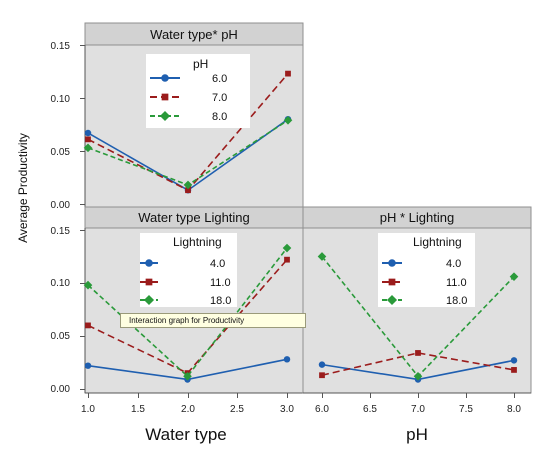  I want to click on x-tick-label: 2.5, so click(237, 409).